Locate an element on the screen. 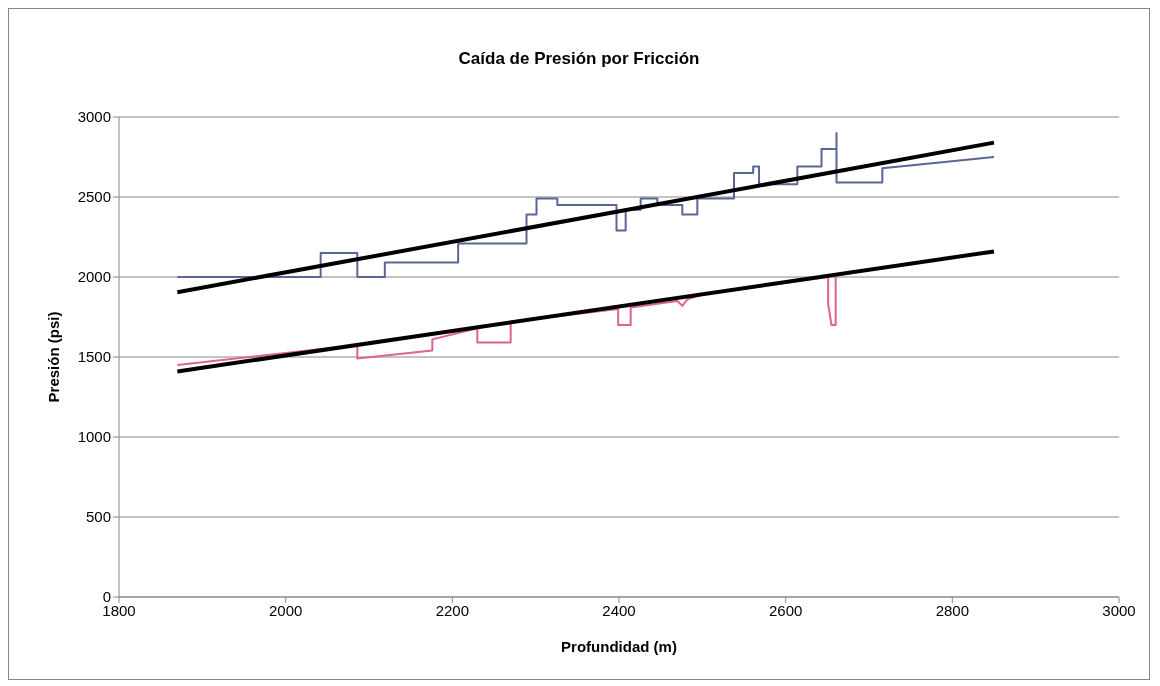 The image size is (1160, 686). x-tick-label: 3000 is located at coordinates (1119, 610).